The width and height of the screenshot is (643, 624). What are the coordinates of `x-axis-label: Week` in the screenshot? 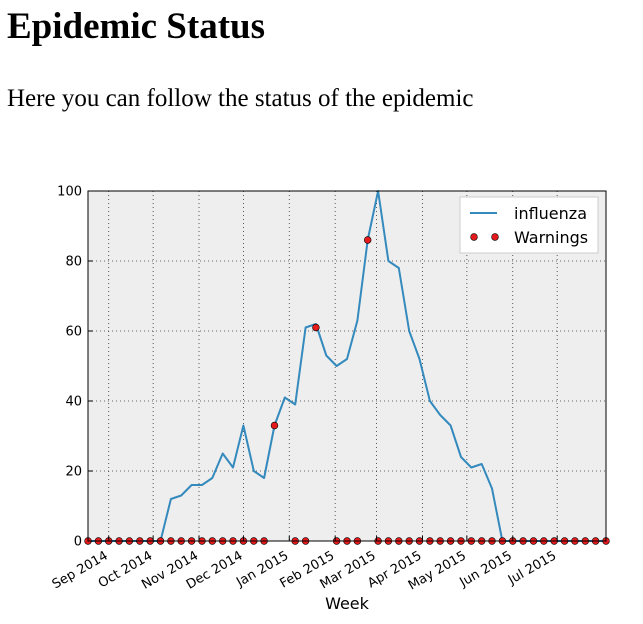 It's located at (347, 603).